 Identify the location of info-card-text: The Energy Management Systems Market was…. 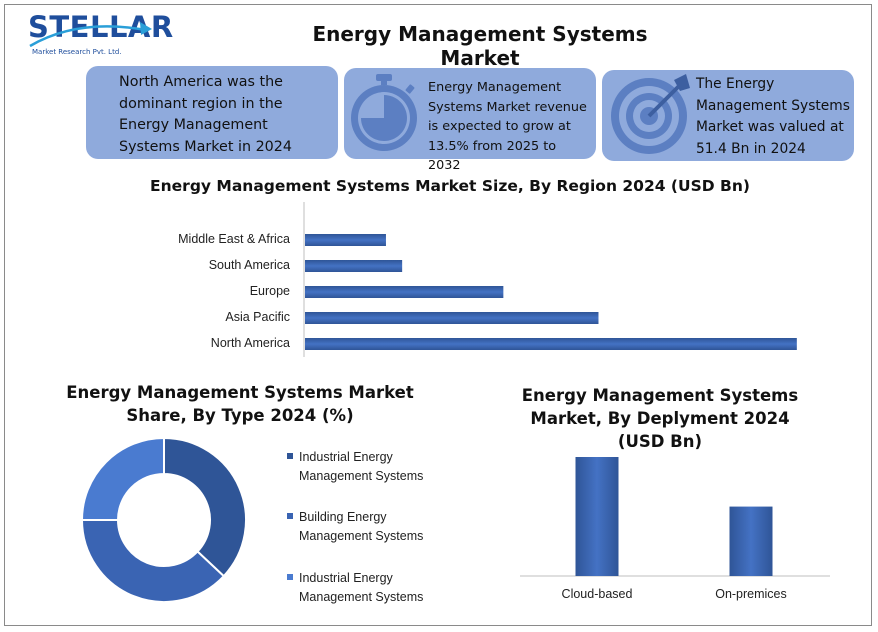
(773, 116).